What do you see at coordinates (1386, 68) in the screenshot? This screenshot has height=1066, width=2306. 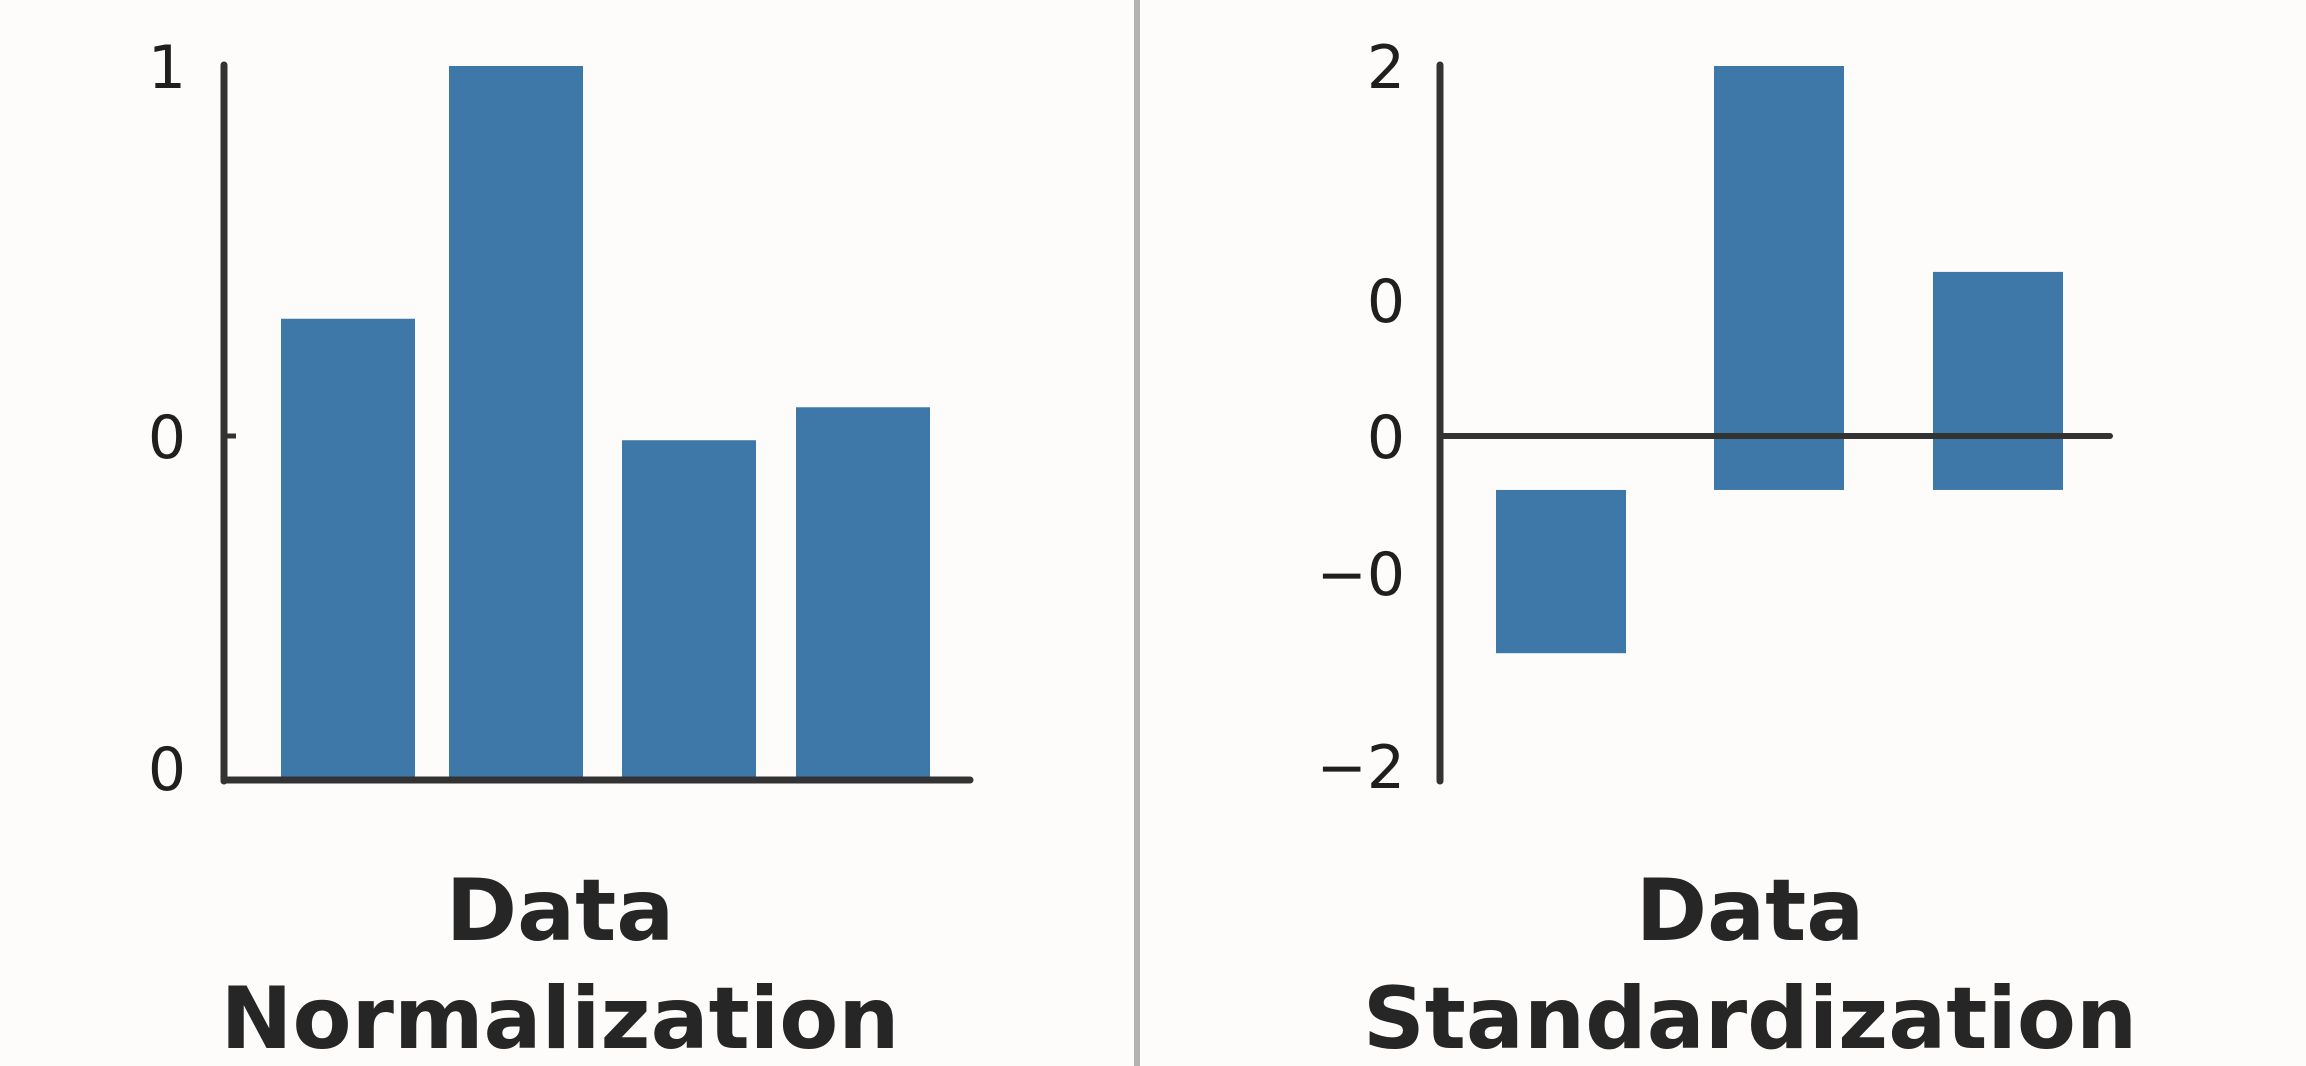 I see `standardization-y-tick-label: 2` at bounding box center [1386, 68].